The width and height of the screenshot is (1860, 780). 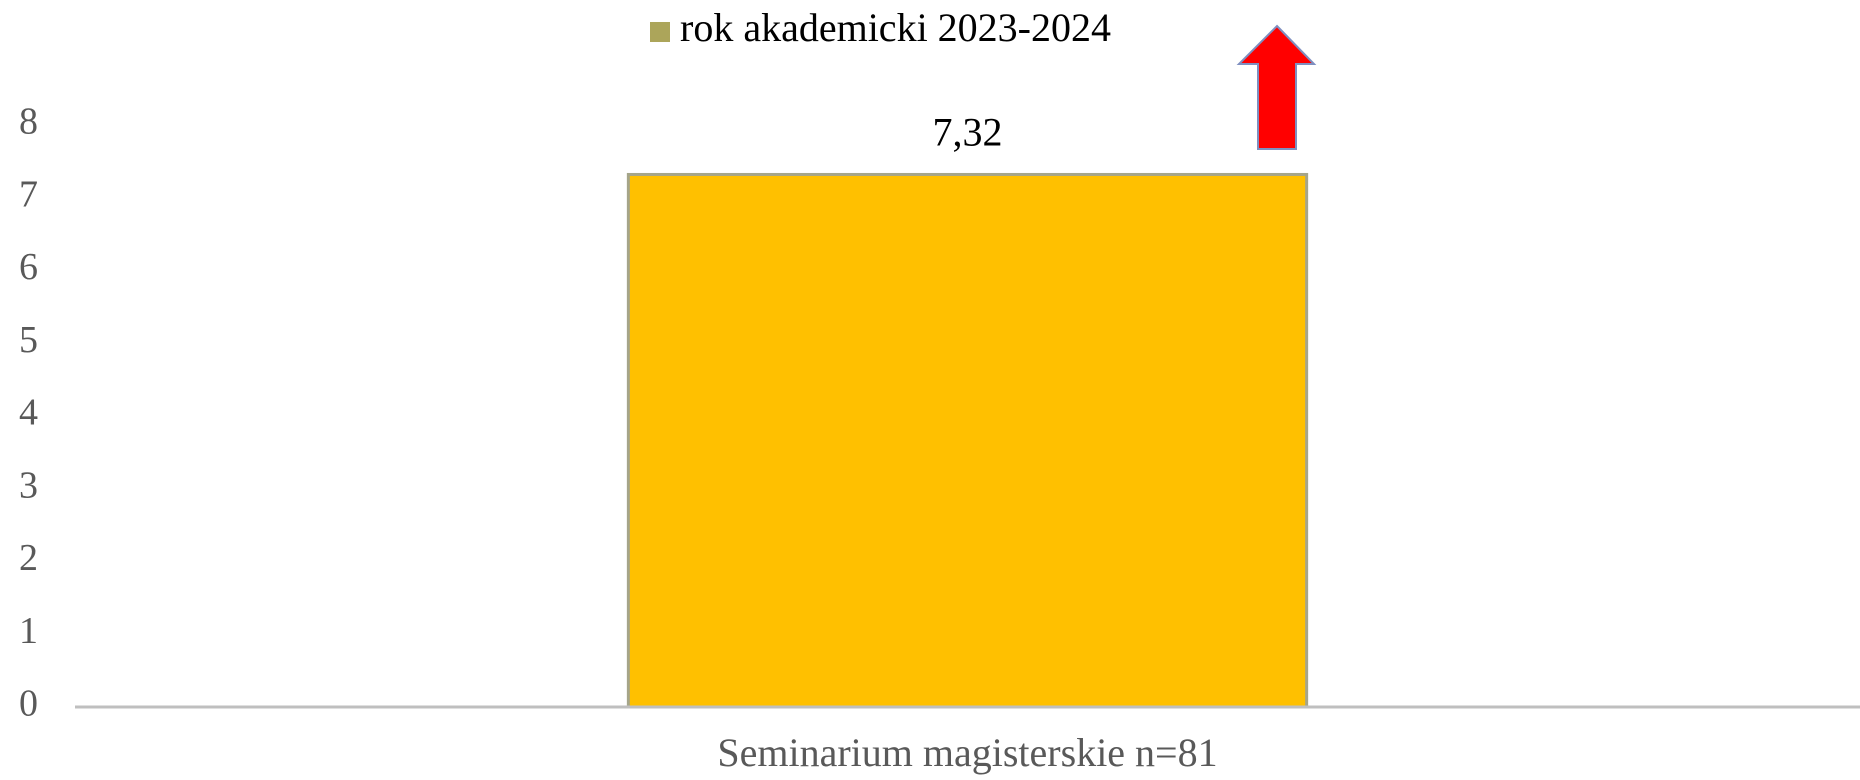 What do you see at coordinates (660, 32) in the screenshot?
I see `legend-swatch` at bounding box center [660, 32].